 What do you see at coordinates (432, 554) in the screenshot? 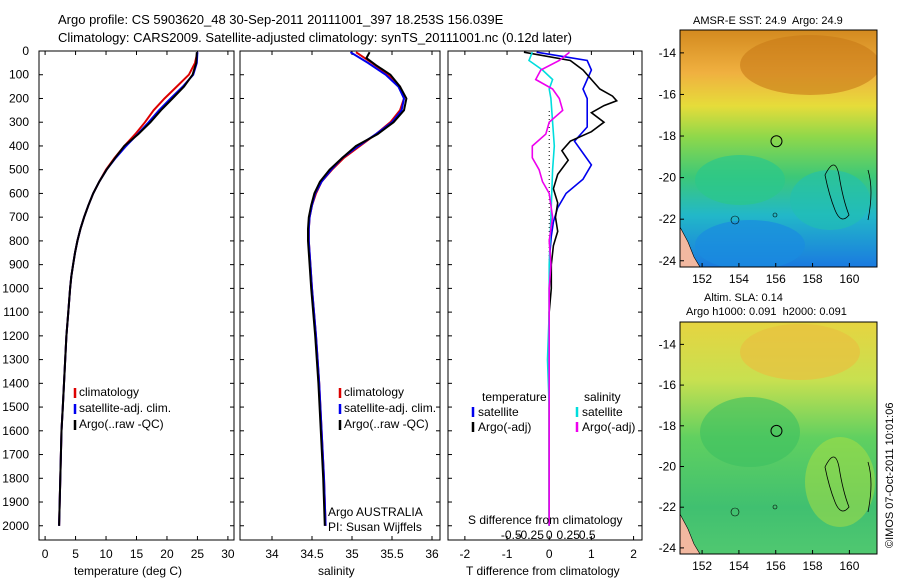
I see `x-tick-label: 36` at bounding box center [432, 554].